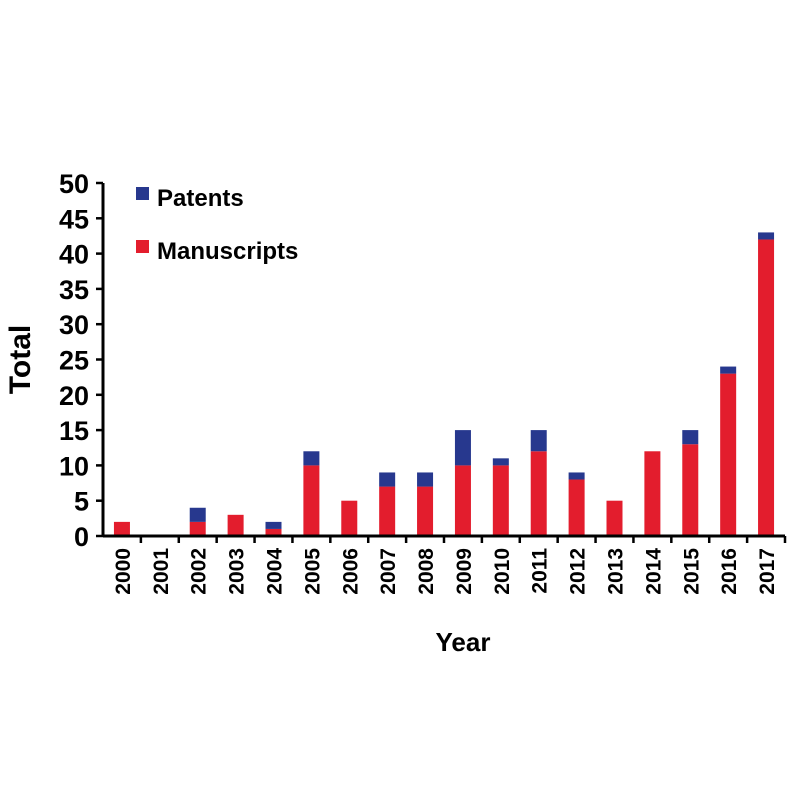 The width and height of the screenshot is (790, 795). Describe the element at coordinates (691, 571) in the screenshot. I see `x-tick-label: 2015` at that location.